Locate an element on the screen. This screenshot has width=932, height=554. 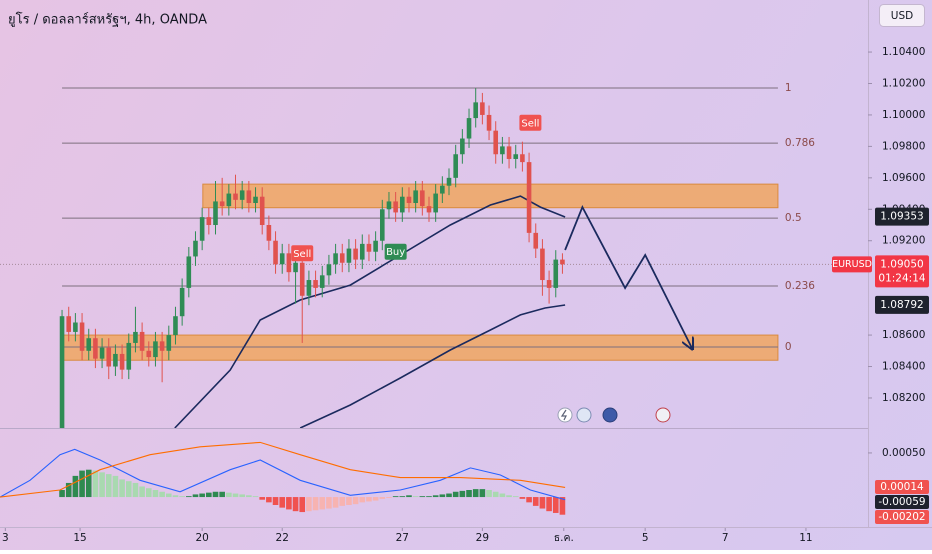
y-tick-label: 1.08200 is located at coordinates (903, 398).